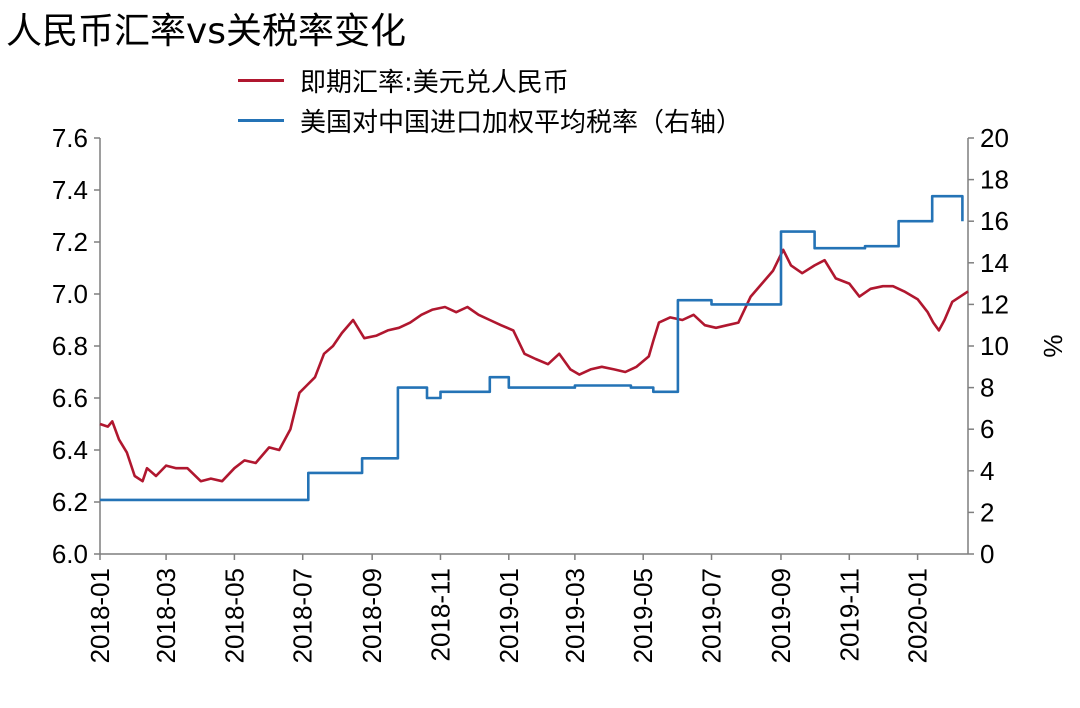 The image size is (1080, 708). I want to click on x-tick-label: 2019-03, so click(575, 615).